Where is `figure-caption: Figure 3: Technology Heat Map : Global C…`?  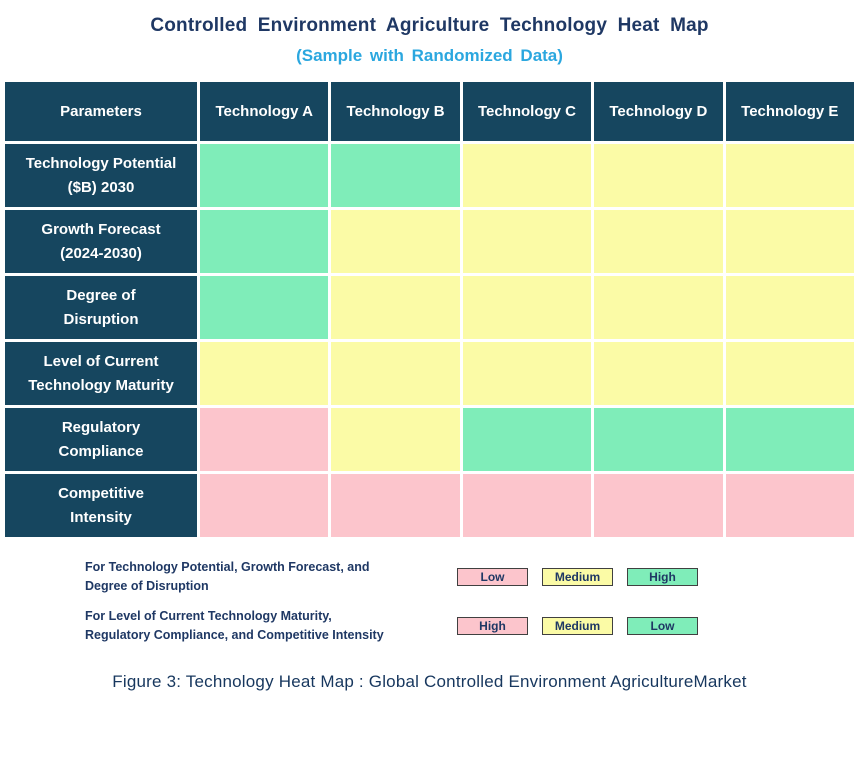 figure-caption: Figure 3: Technology Heat Map : Global C… is located at coordinates (429, 681).